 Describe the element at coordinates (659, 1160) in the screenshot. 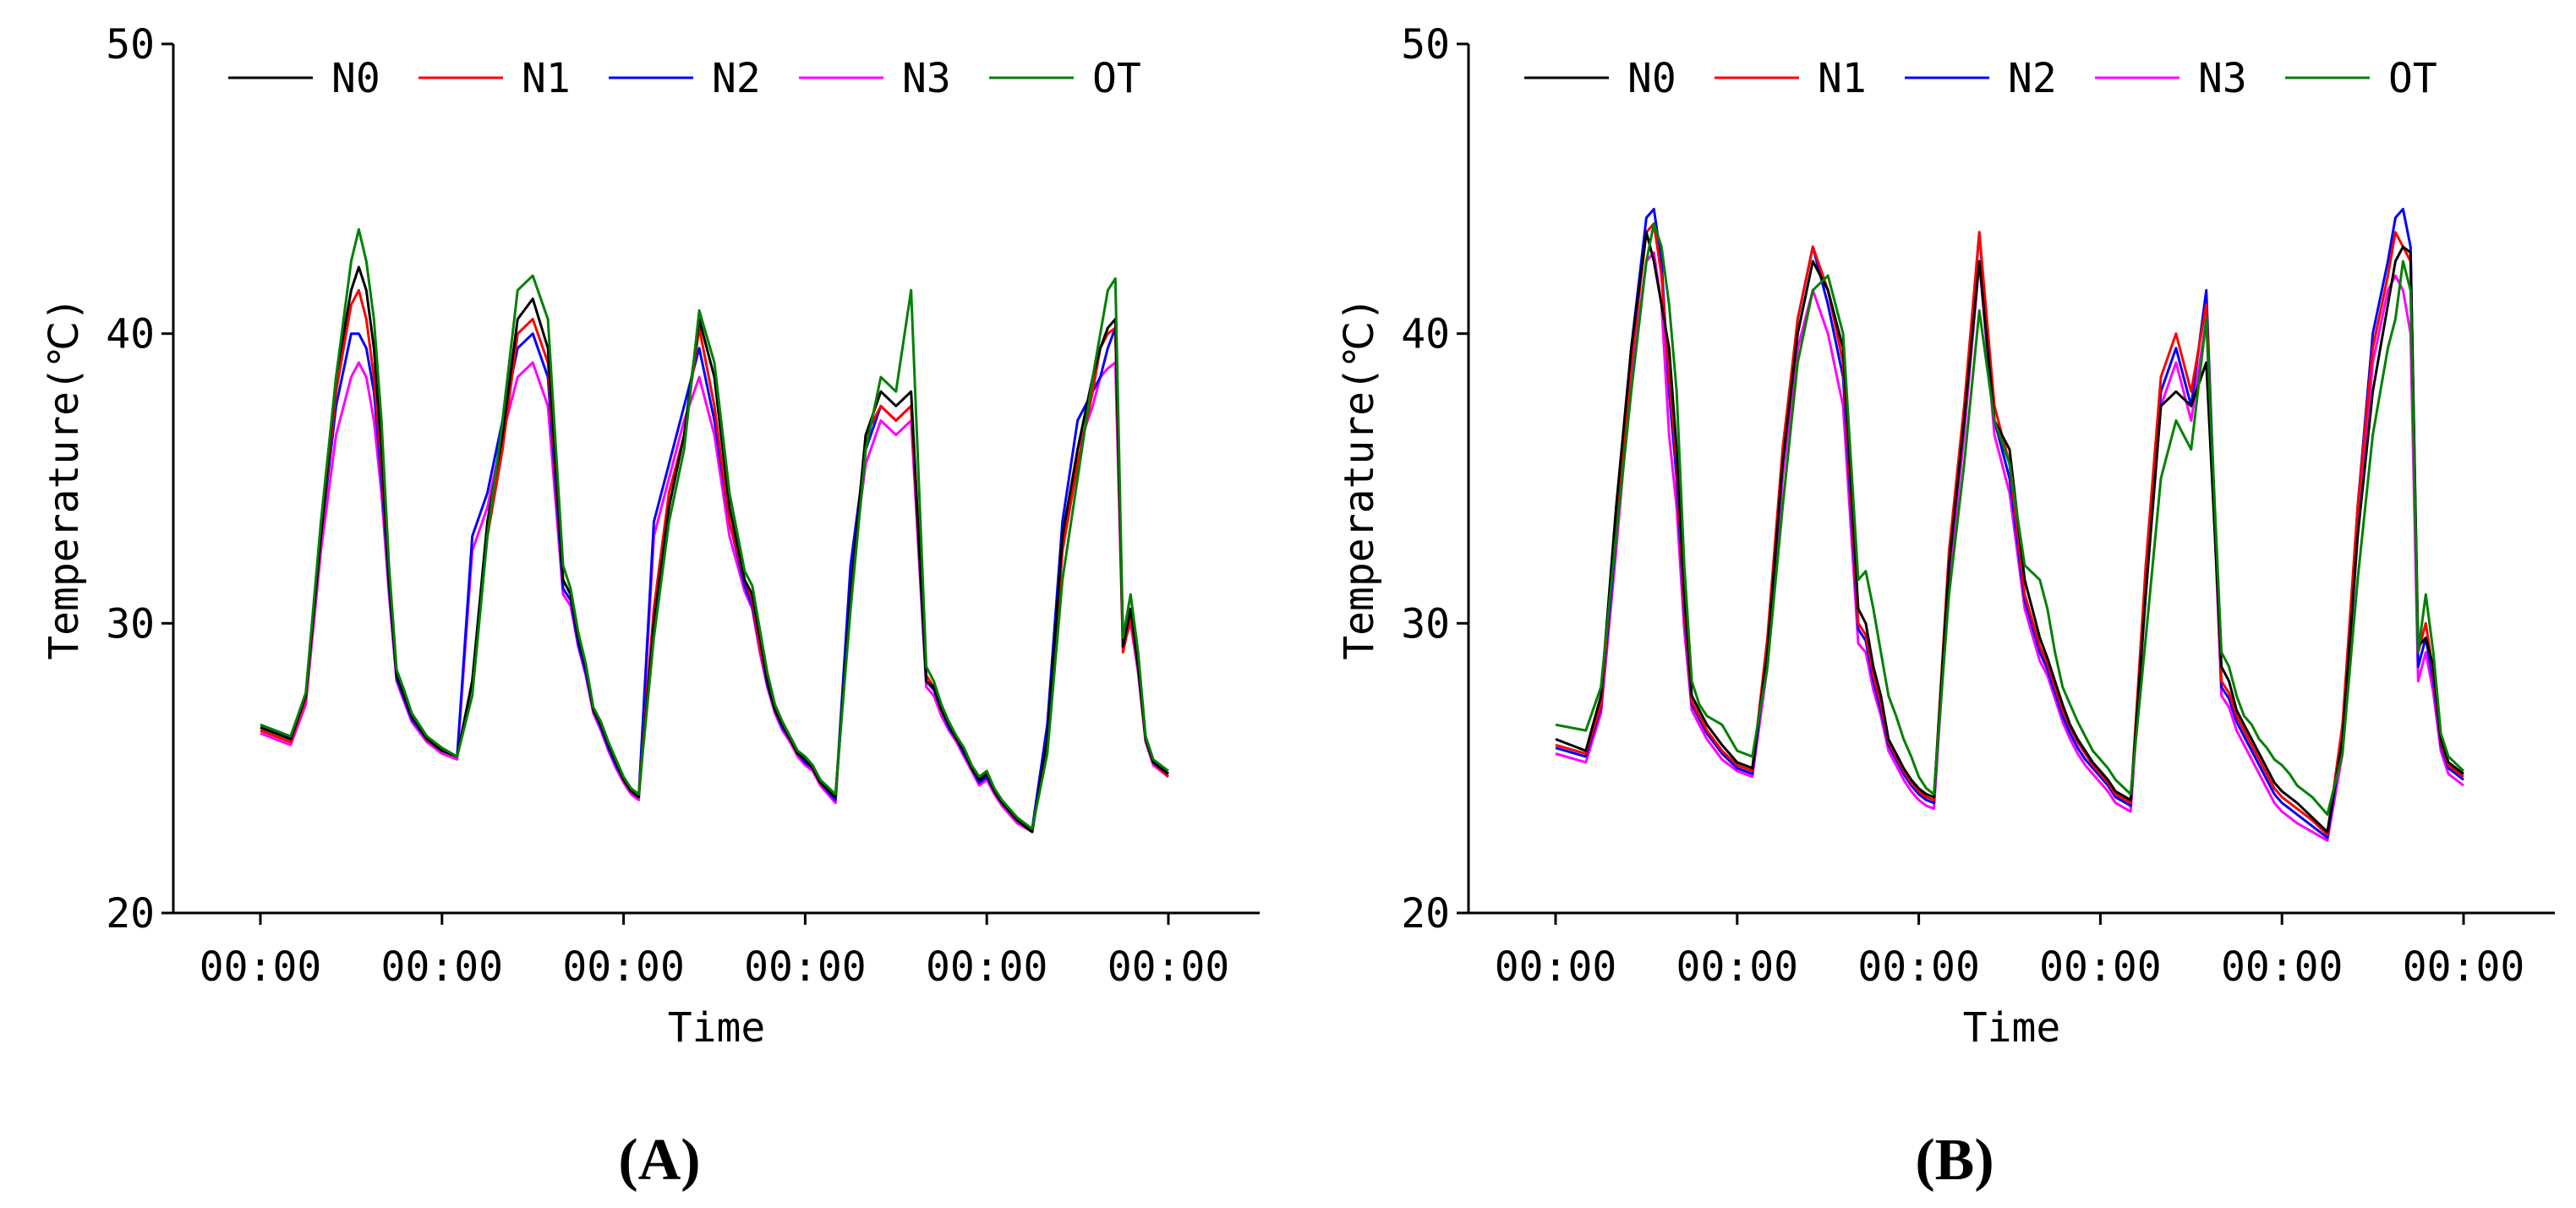

I see `panel-label: (A)` at that location.